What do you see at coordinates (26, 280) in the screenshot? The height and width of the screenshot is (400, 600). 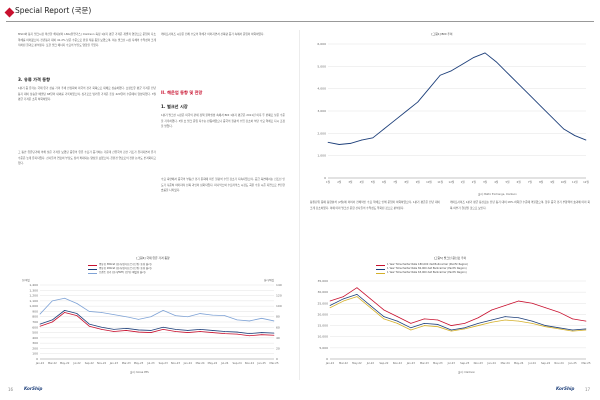 I see `oil-left-axis-title: 톤/배럴` at bounding box center [26, 280].